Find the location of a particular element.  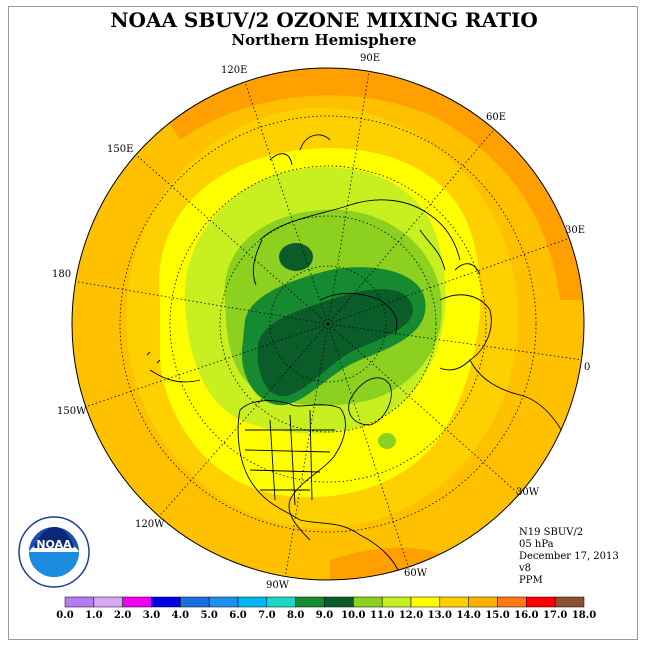

colorbar-tick-label: 18.0 is located at coordinates (584, 615).